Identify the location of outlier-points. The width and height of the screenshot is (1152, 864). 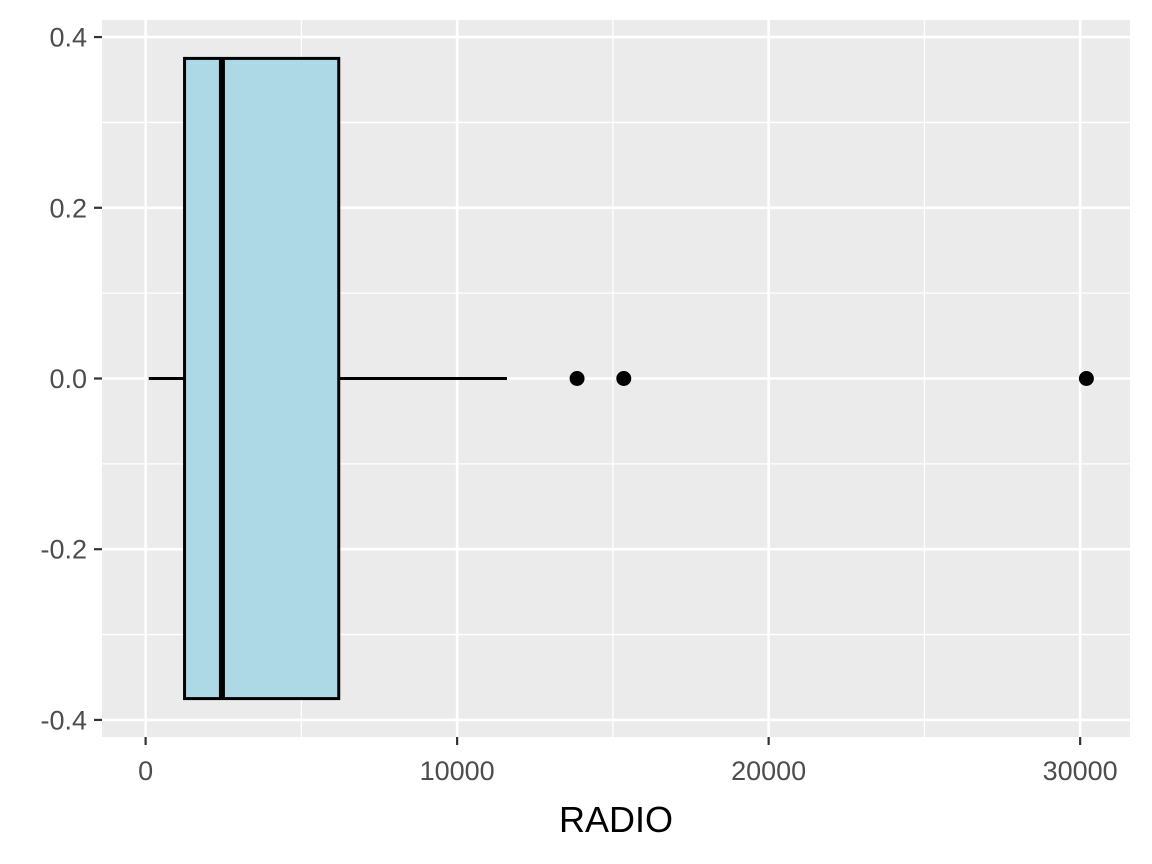
(831, 378).